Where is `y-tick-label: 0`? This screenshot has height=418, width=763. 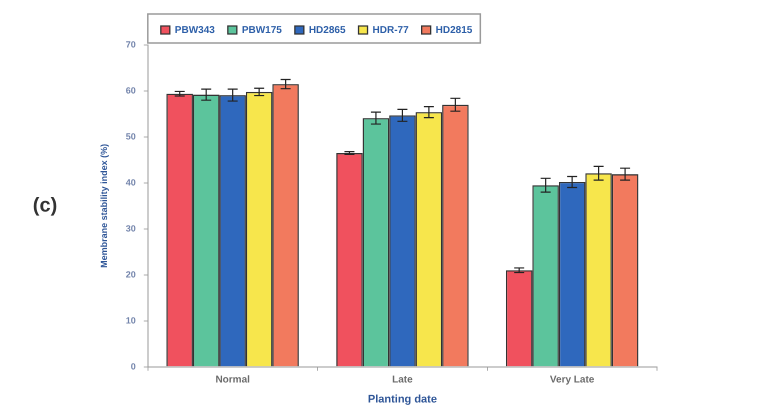 y-tick-label: 0 is located at coordinates (133, 366).